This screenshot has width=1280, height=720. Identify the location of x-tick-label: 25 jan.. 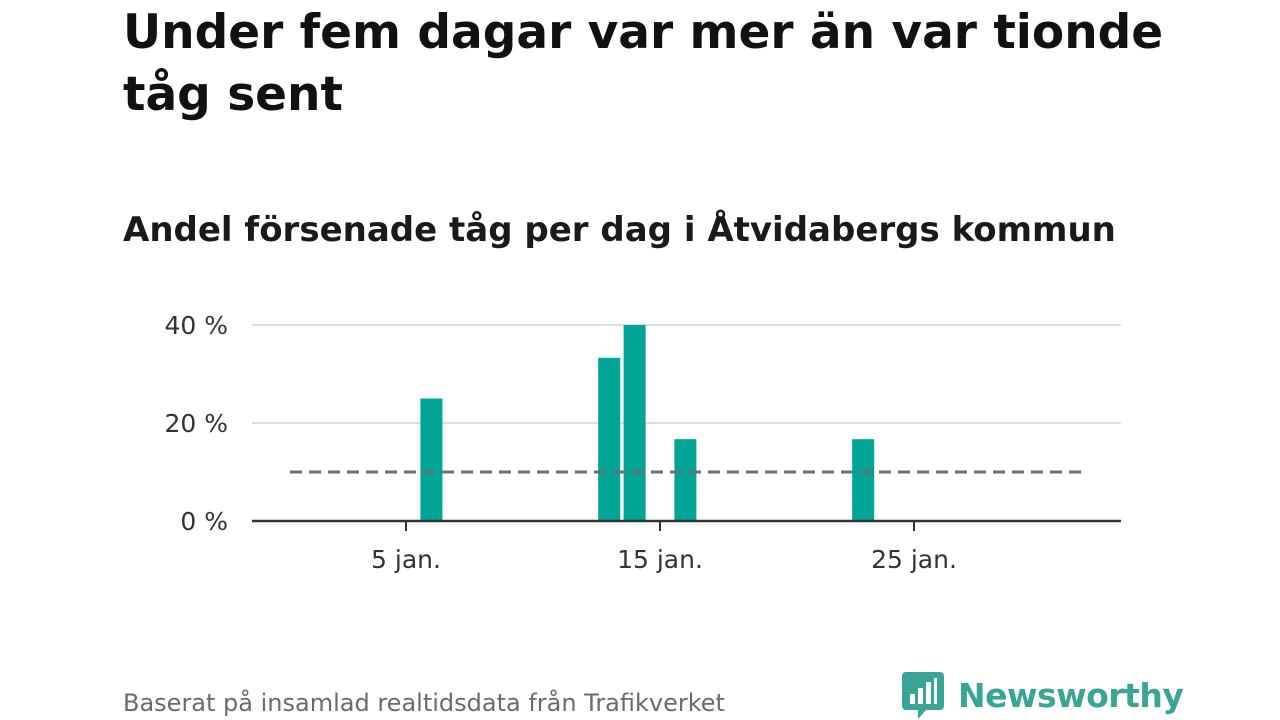
(914, 559).